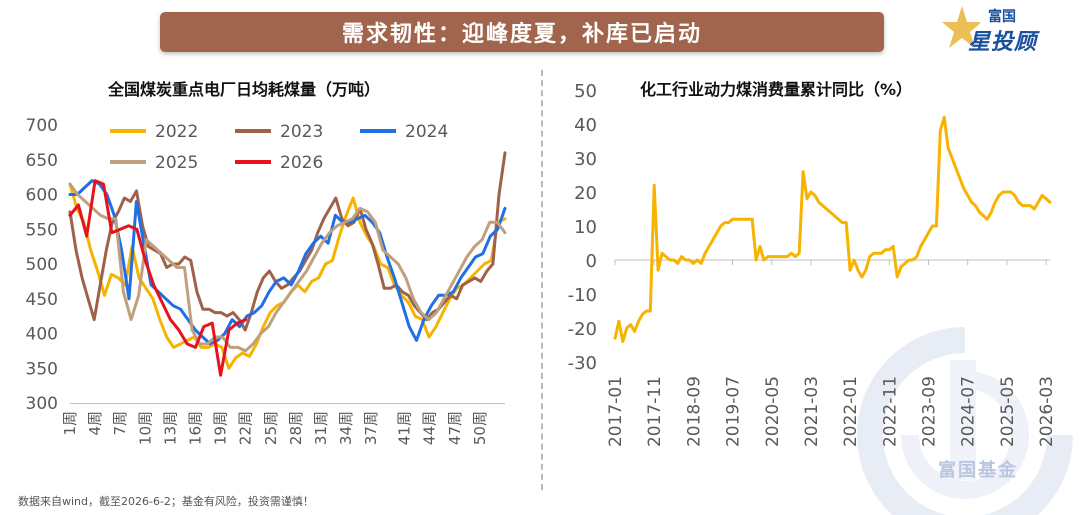 Image resolution: width=1080 pixels, height=515 pixels. Describe the element at coordinates (585, 193) in the screenshot. I see `right-y-tick-label: 20` at that location.